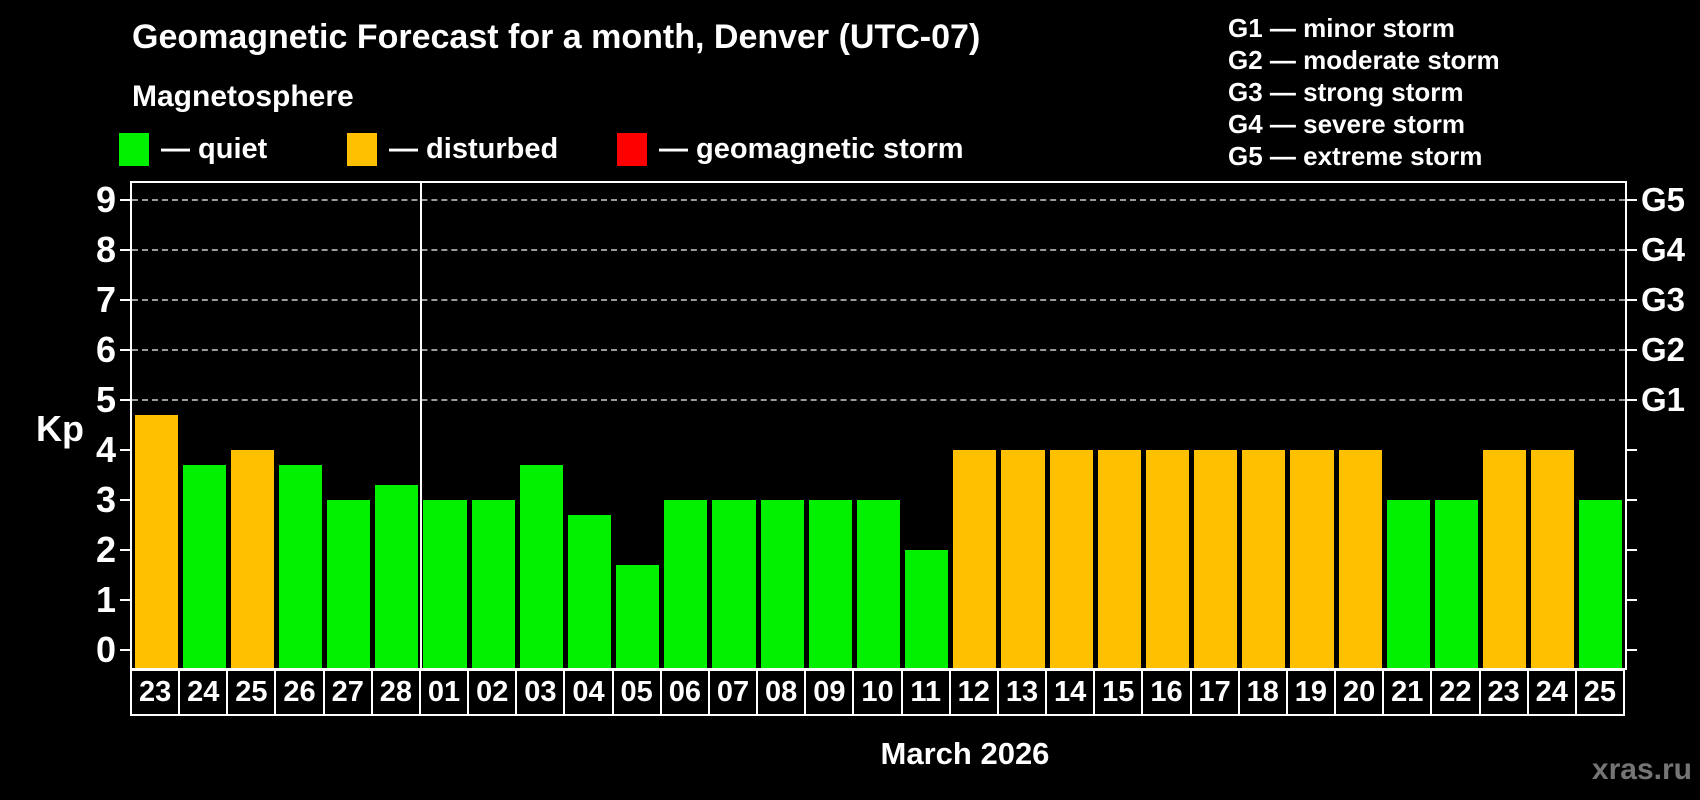 The height and width of the screenshot is (800, 1700). Describe the element at coordinates (1455, 692) in the screenshot. I see `day-cell-22: 22` at that location.